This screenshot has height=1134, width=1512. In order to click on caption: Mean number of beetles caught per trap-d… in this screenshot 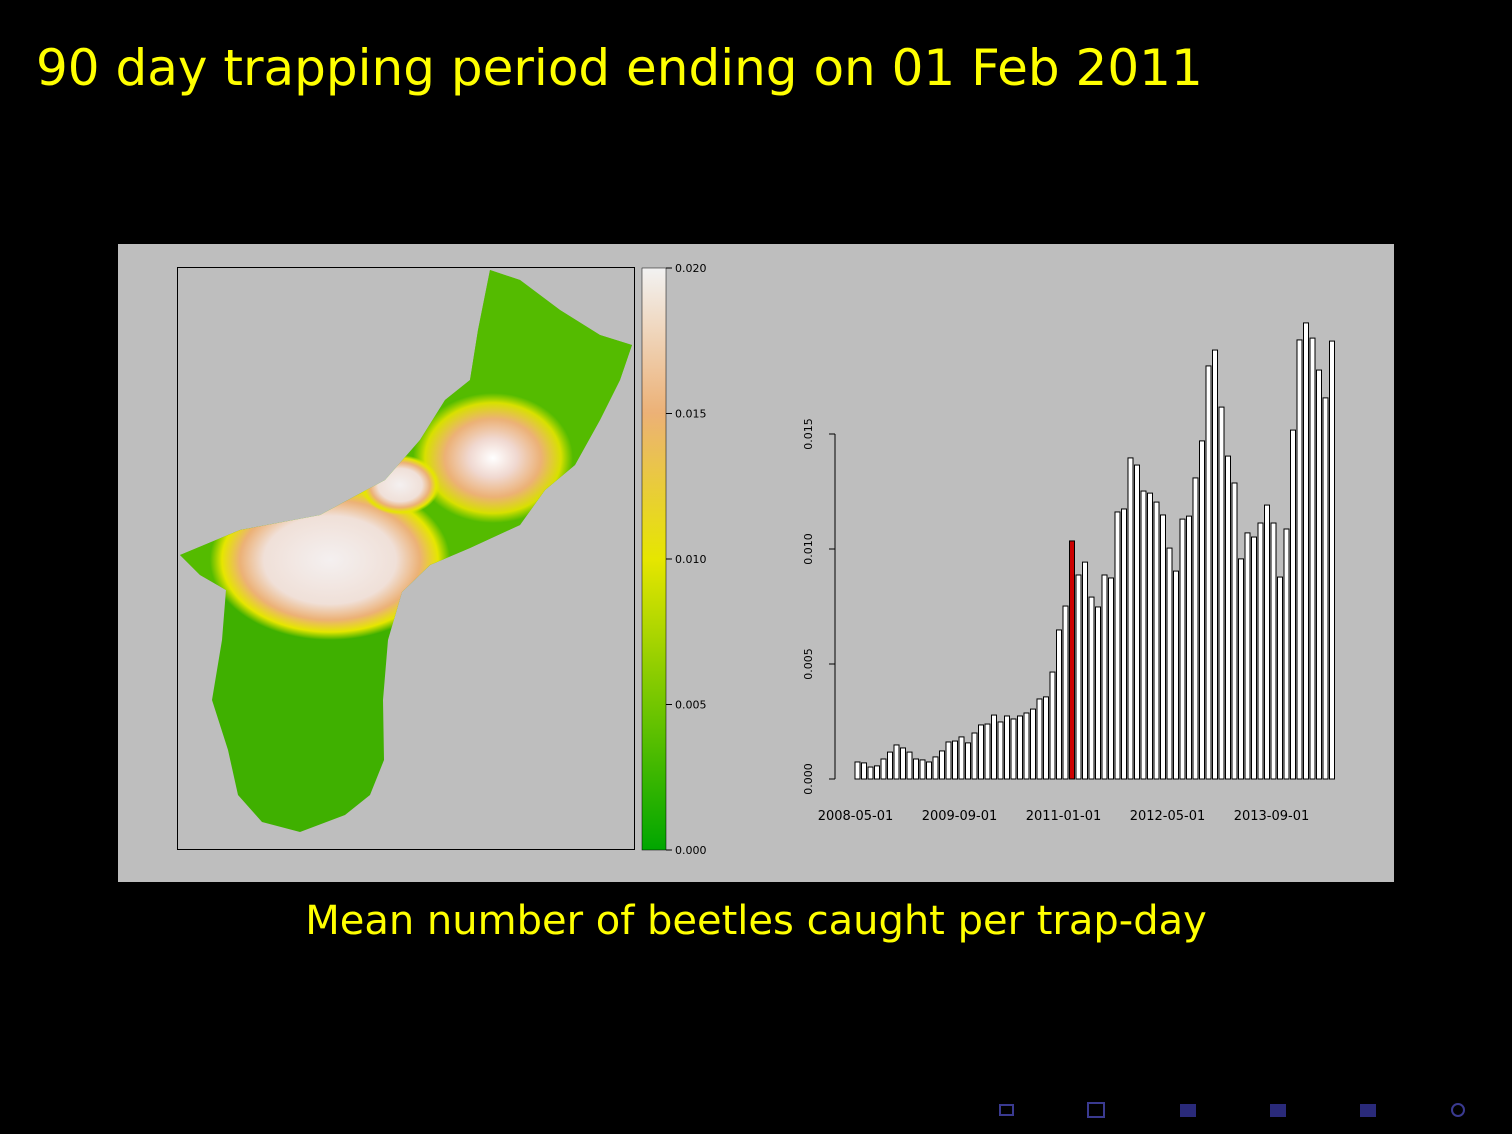, I will do `click(756, 921)`.